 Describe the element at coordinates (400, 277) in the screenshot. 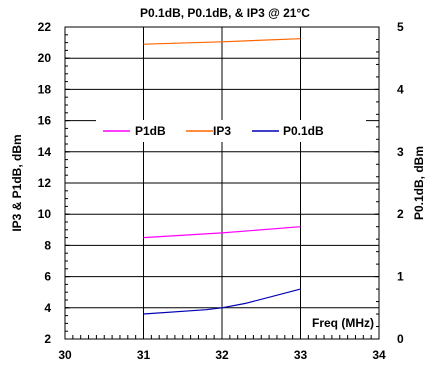

I see `y-right-tick-label: 1` at that location.